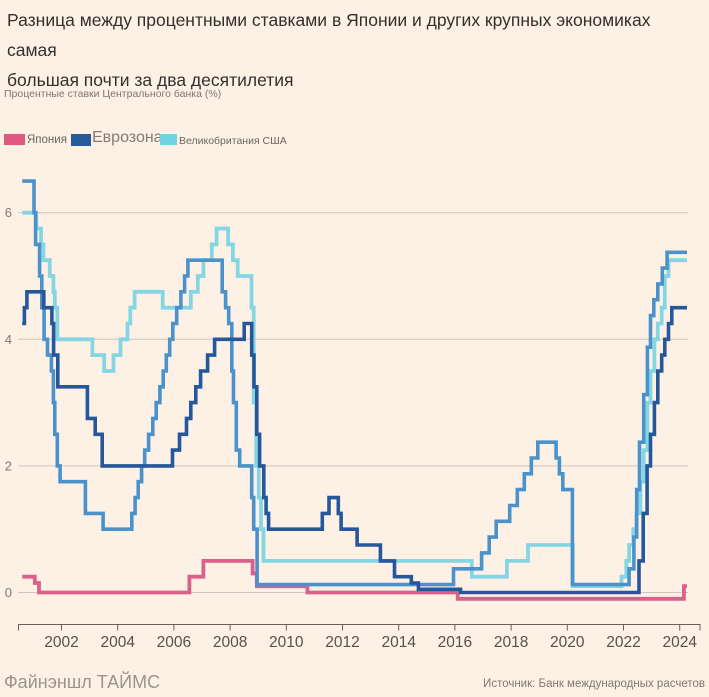 Image resolution: width=709 pixels, height=697 pixels. I want to click on x-tick-label: 2024, so click(679, 642).